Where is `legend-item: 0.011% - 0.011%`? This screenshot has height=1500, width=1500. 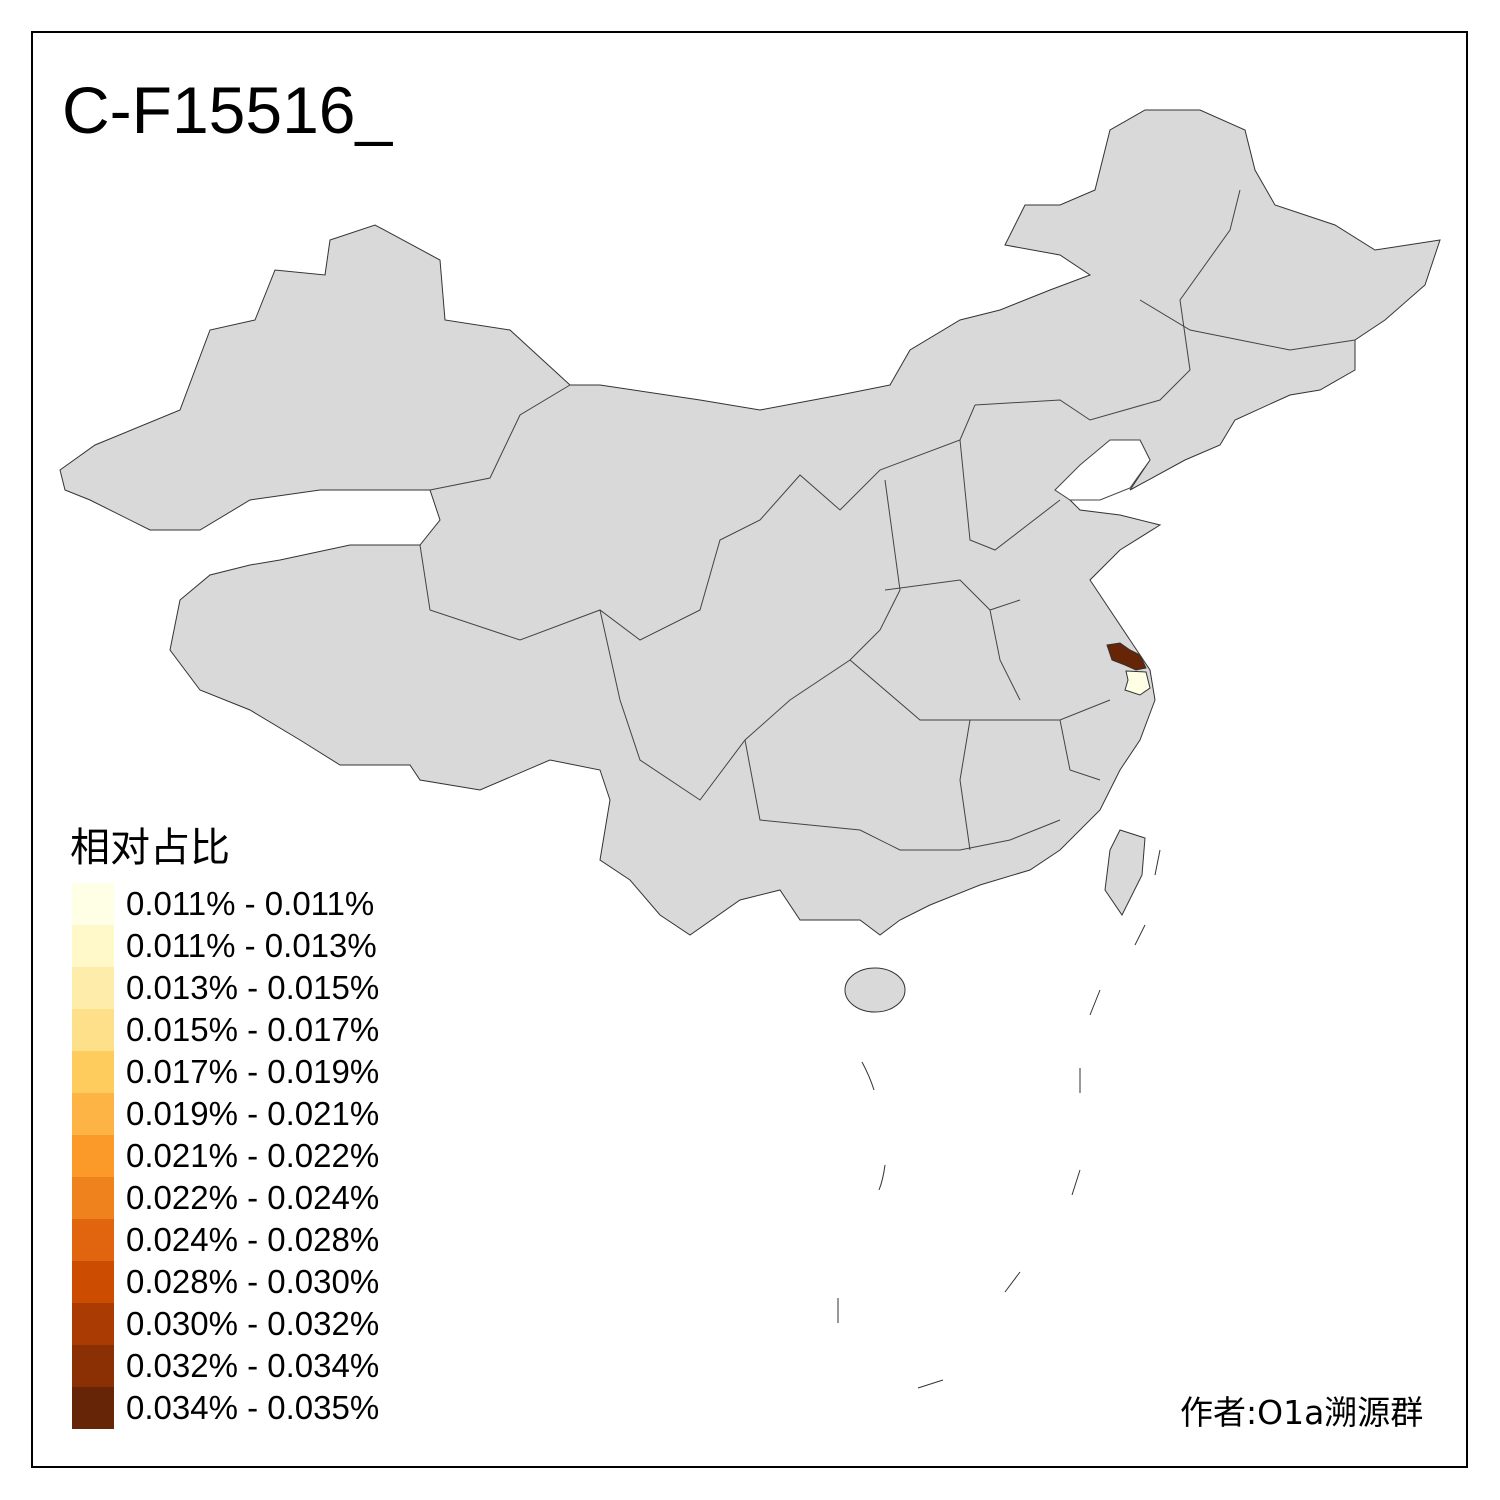
legend-item: 0.011% - 0.011% is located at coordinates (272, 904).